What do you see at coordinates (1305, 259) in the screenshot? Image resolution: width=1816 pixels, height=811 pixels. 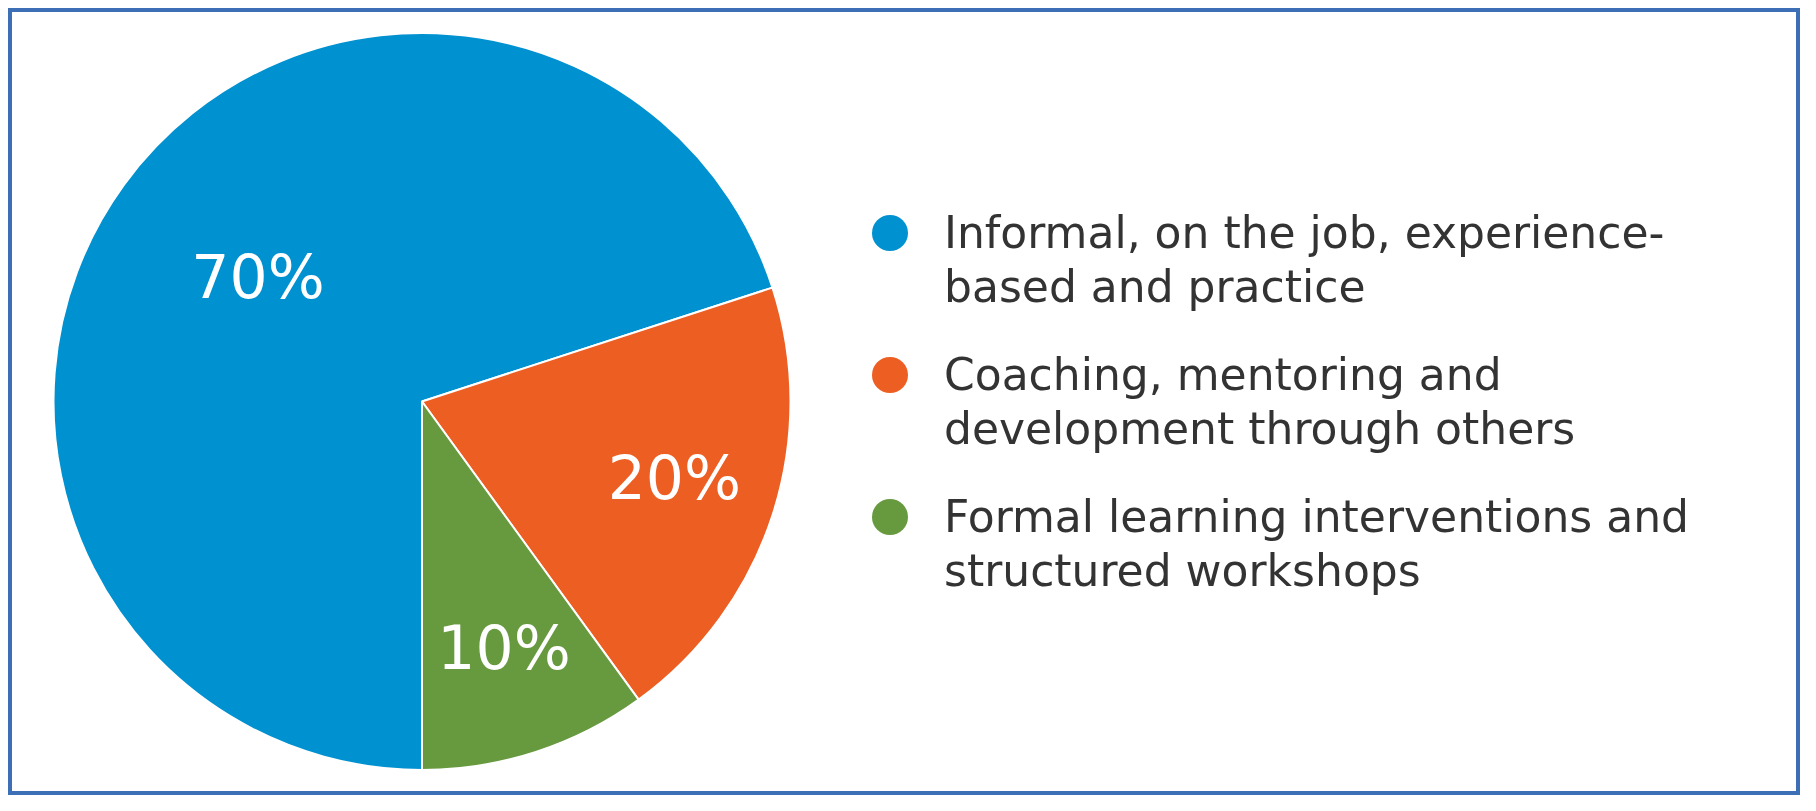 I see `legend-label: Informal, on the job, experience-based and practice` at bounding box center [1305, 259].